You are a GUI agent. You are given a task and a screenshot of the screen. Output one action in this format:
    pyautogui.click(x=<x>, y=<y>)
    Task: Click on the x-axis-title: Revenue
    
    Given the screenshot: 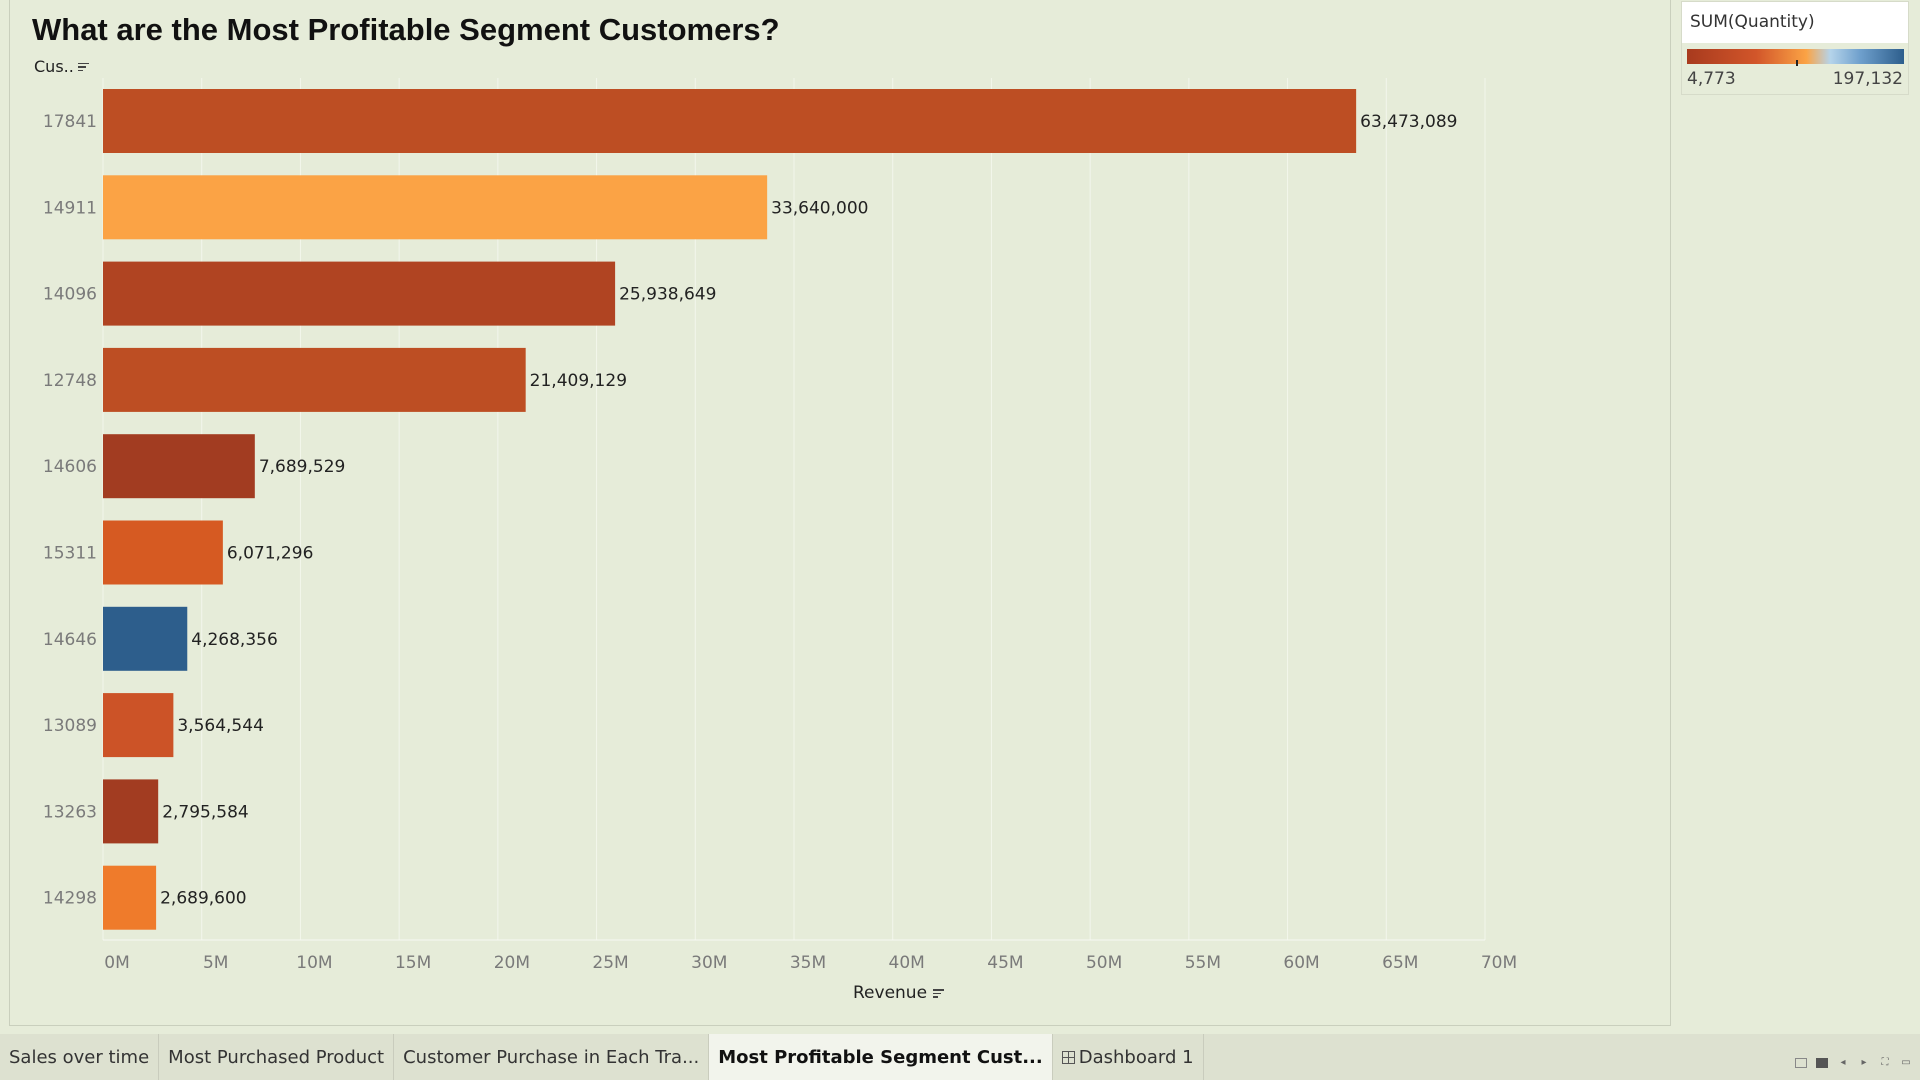 What is the action you would take?
    pyautogui.click(x=899, y=993)
    